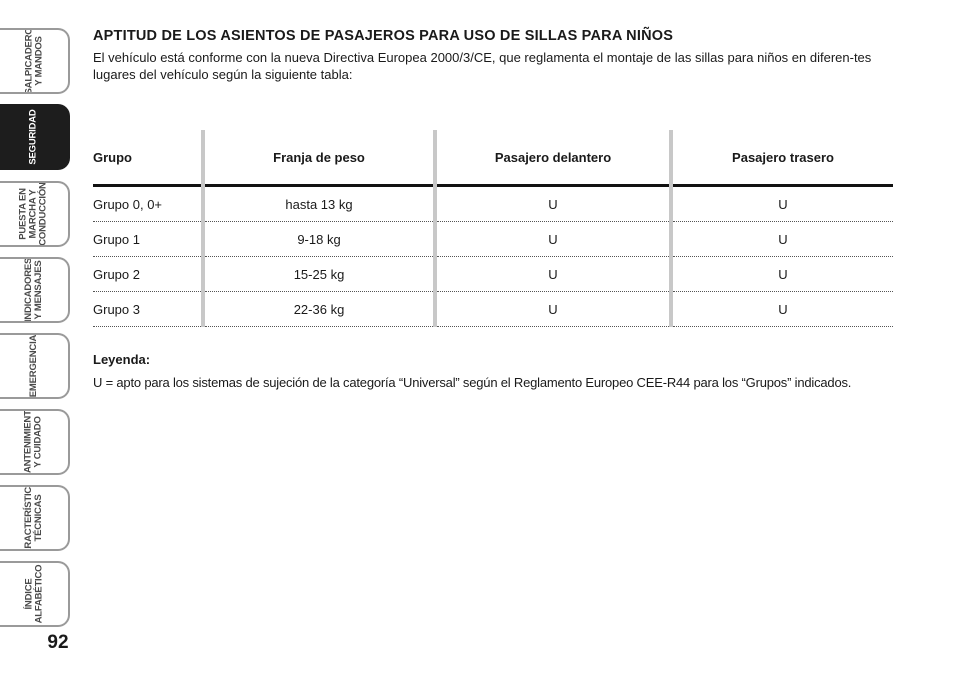 This screenshot has height=677, width=960. What do you see at coordinates (128, 204) in the screenshot?
I see `cell-grupo: Grupo 0, 0+` at bounding box center [128, 204].